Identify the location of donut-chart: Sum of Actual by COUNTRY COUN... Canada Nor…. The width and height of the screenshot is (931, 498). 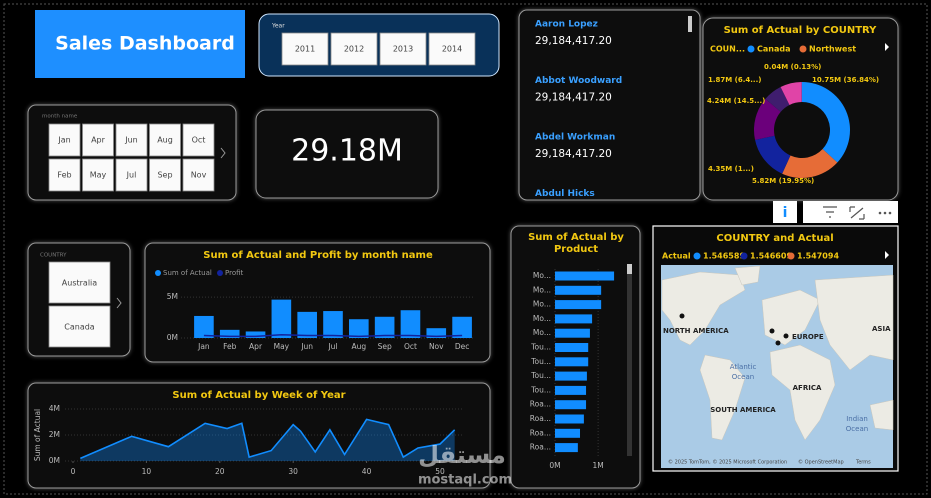
(793, 105).